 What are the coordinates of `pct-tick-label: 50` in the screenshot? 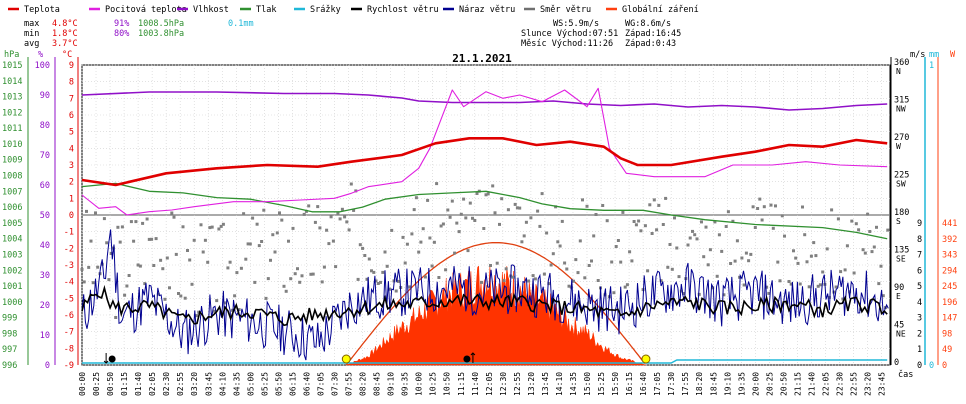 It's located at (45, 216).